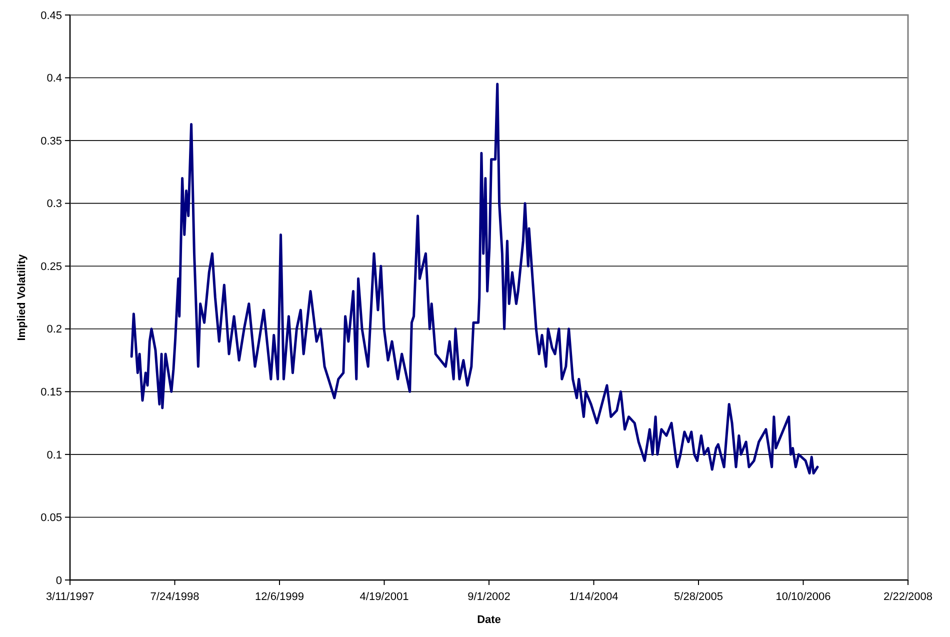 The image size is (950, 637). Describe the element at coordinates (54, 455) in the screenshot. I see `y-tick-label: 0.1` at that location.